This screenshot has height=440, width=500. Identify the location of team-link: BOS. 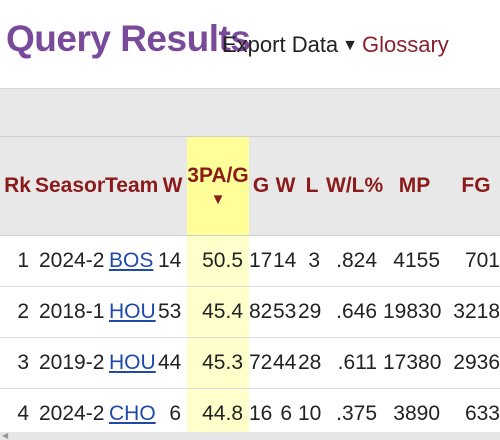
(131, 260).